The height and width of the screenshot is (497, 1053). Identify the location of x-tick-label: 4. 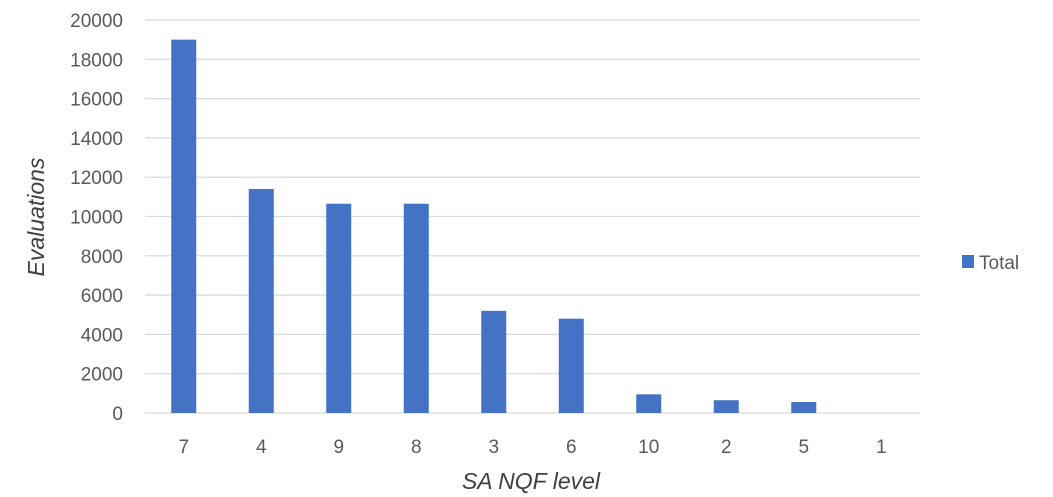
(261, 447).